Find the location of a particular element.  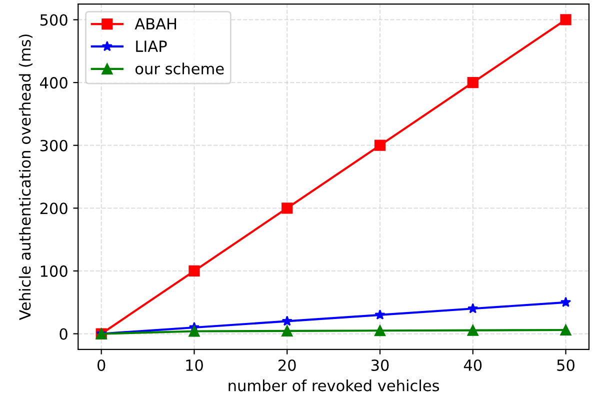

y-axis-title: Vehicle authentication overhead (ms) is located at coordinates (25, 177).